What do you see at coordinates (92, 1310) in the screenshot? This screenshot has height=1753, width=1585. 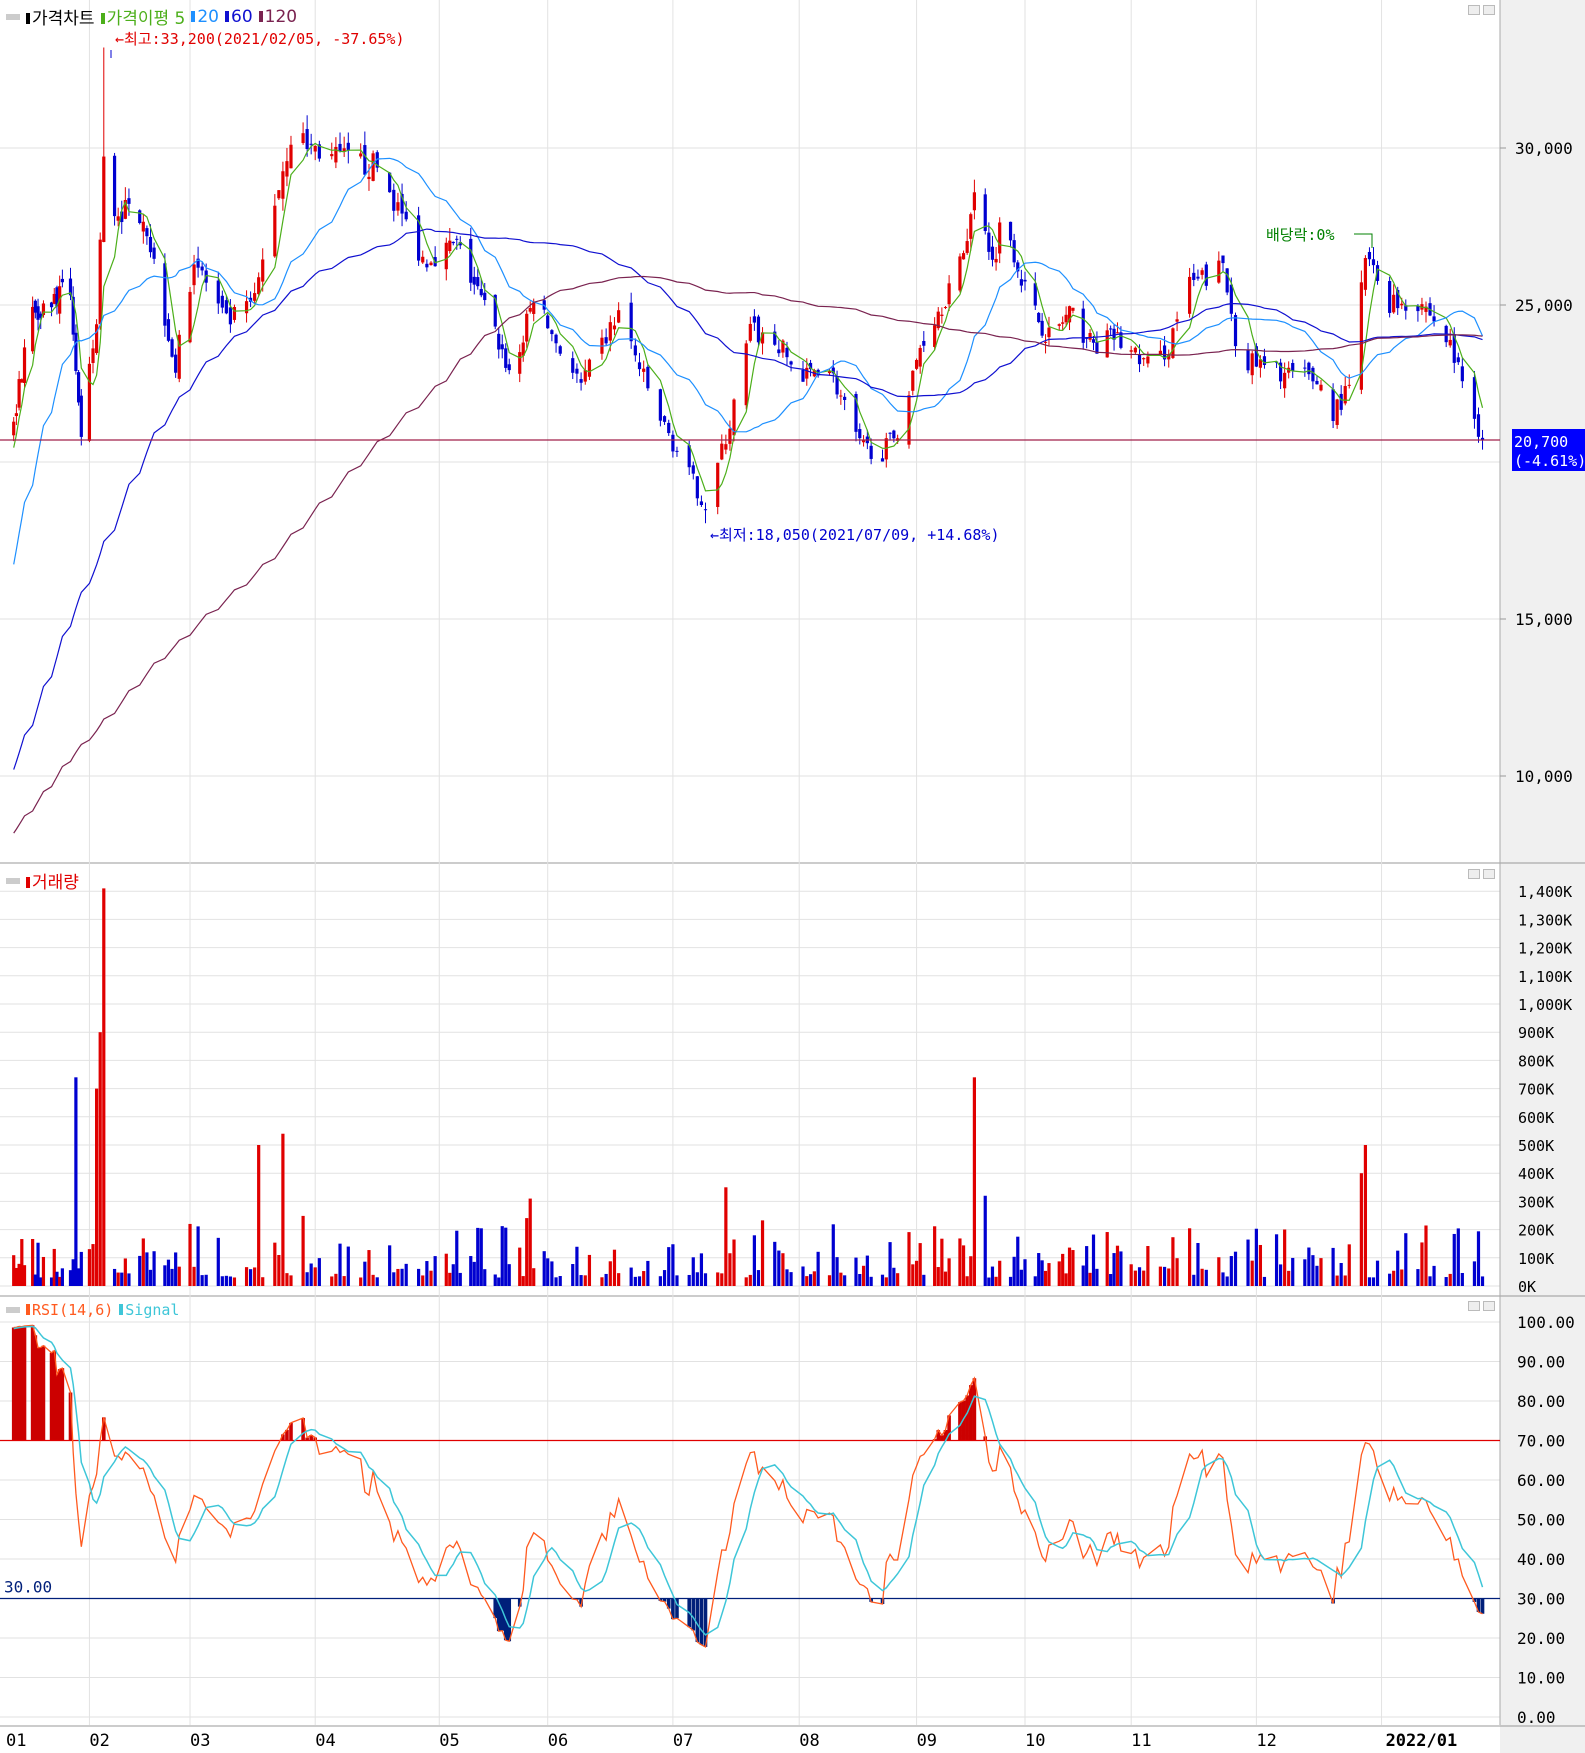 I see `rsi-legend: RSI(14,6) Signal` at bounding box center [92, 1310].